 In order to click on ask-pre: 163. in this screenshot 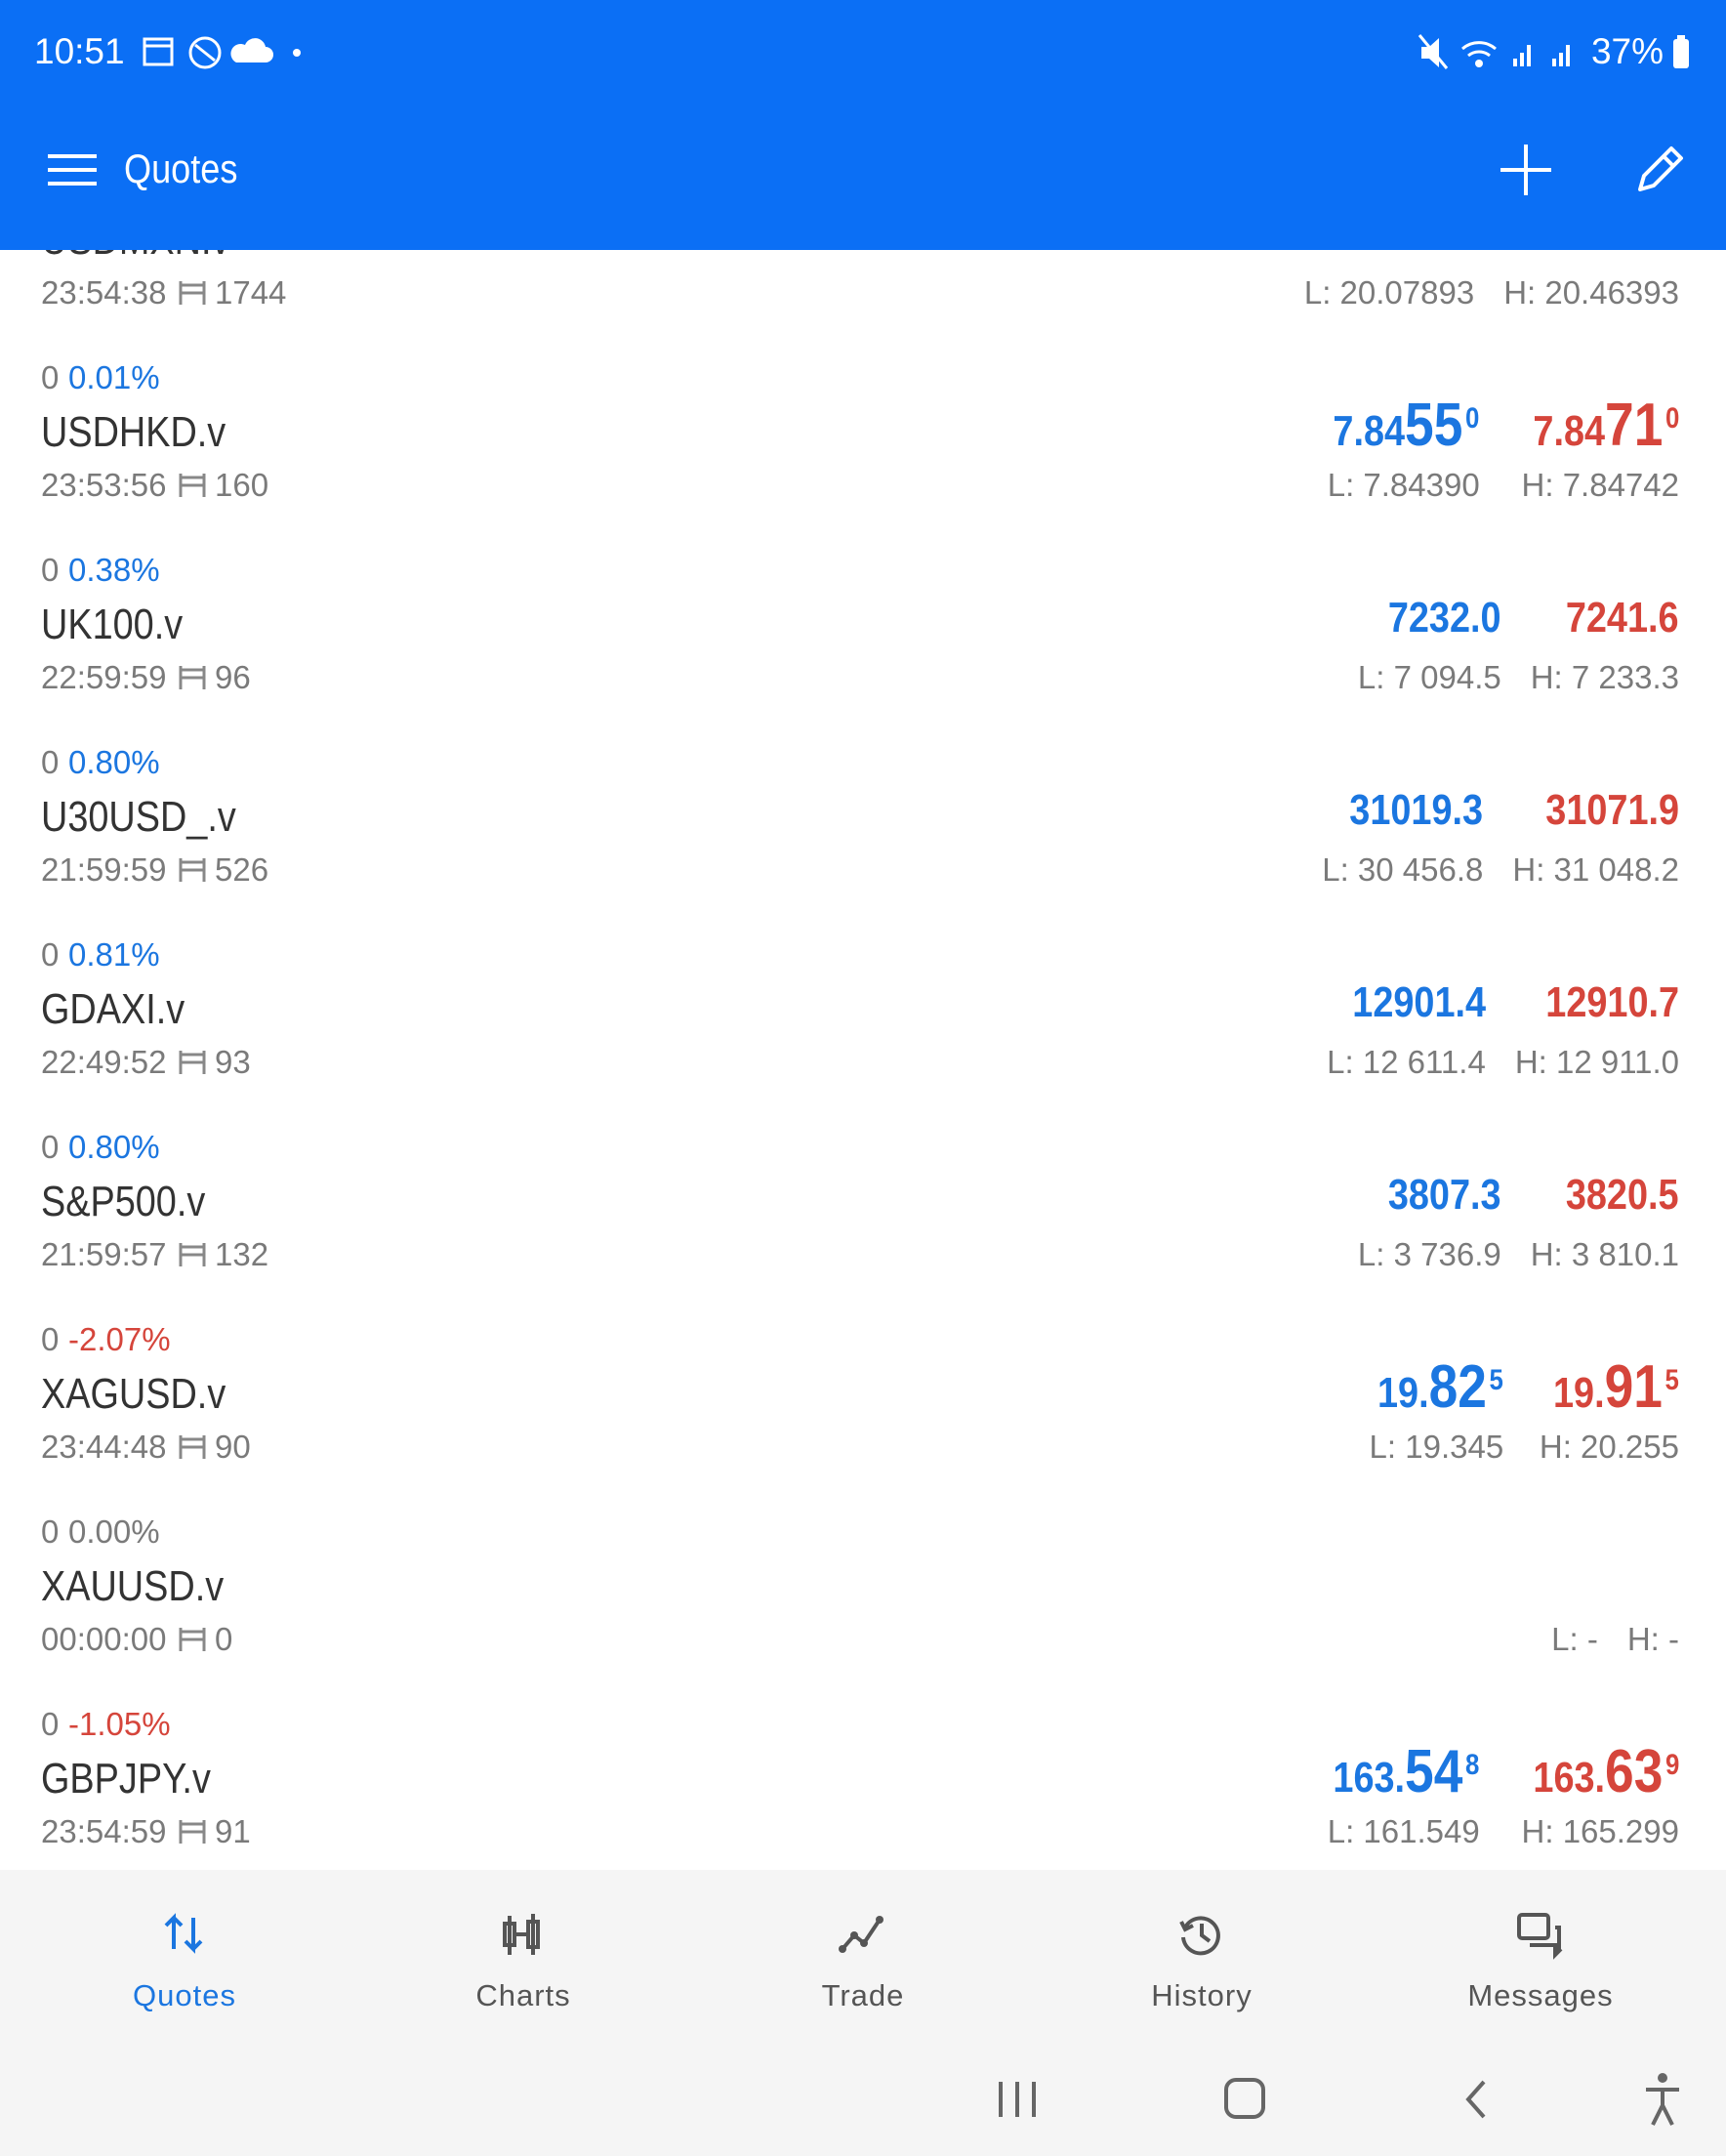, I will do `click(1569, 1778)`.